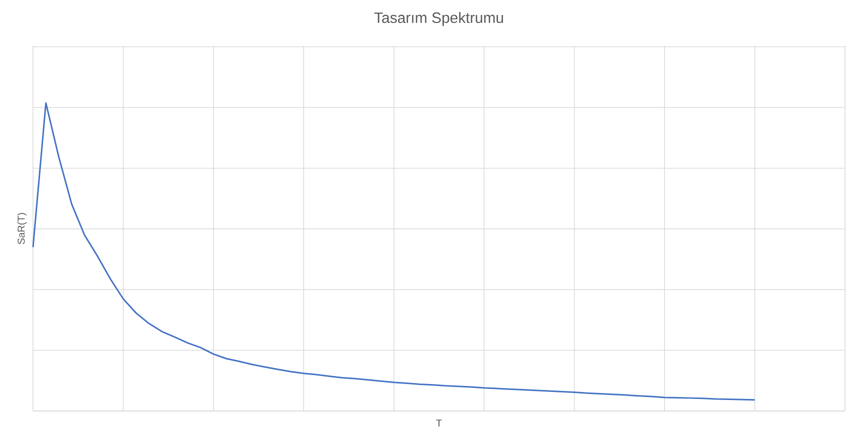 Image resolution: width=860 pixels, height=445 pixels. Describe the element at coordinates (22, 228) in the screenshot. I see `y-axis-title: SaR(T)` at that location.